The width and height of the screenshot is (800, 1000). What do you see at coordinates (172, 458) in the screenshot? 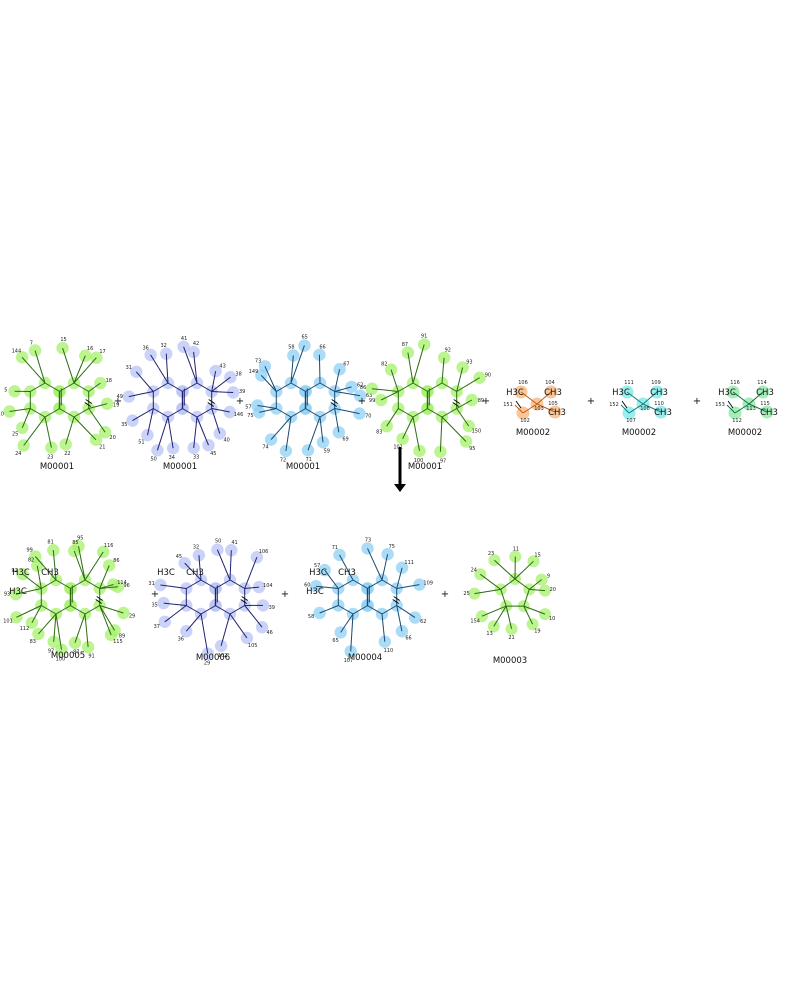
I see `atom-number: 34` at bounding box center [172, 458].